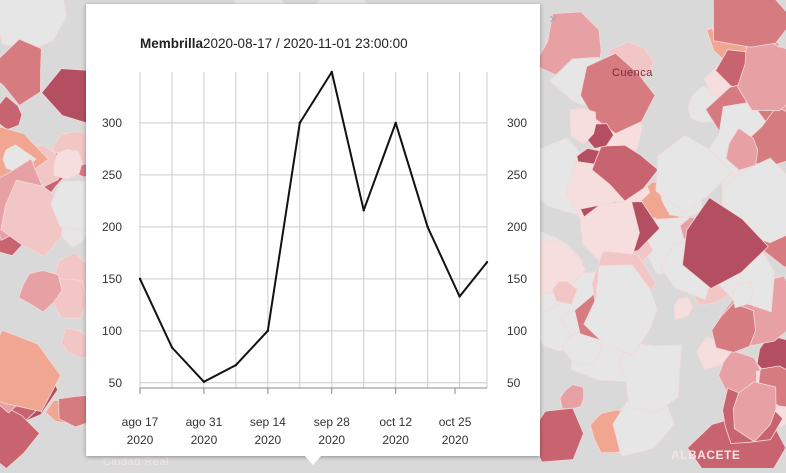 This screenshot has width=786, height=473. Describe the element at coordinates (455, 422) in the screenshot. I see `x-tick-label: oct 25` at that location.